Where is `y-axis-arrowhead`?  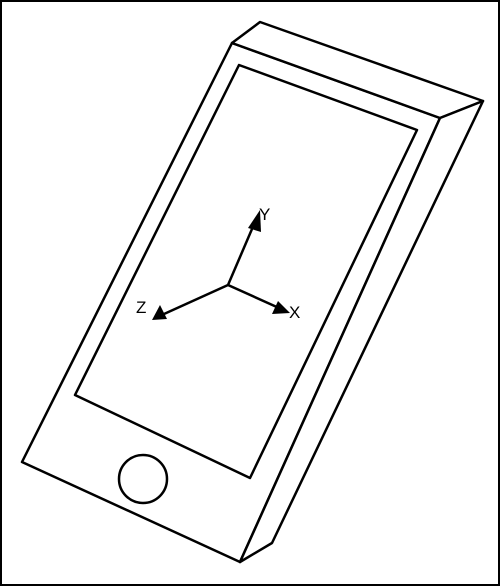 y-axis-arrowhead is located at coordinates (254, 221).